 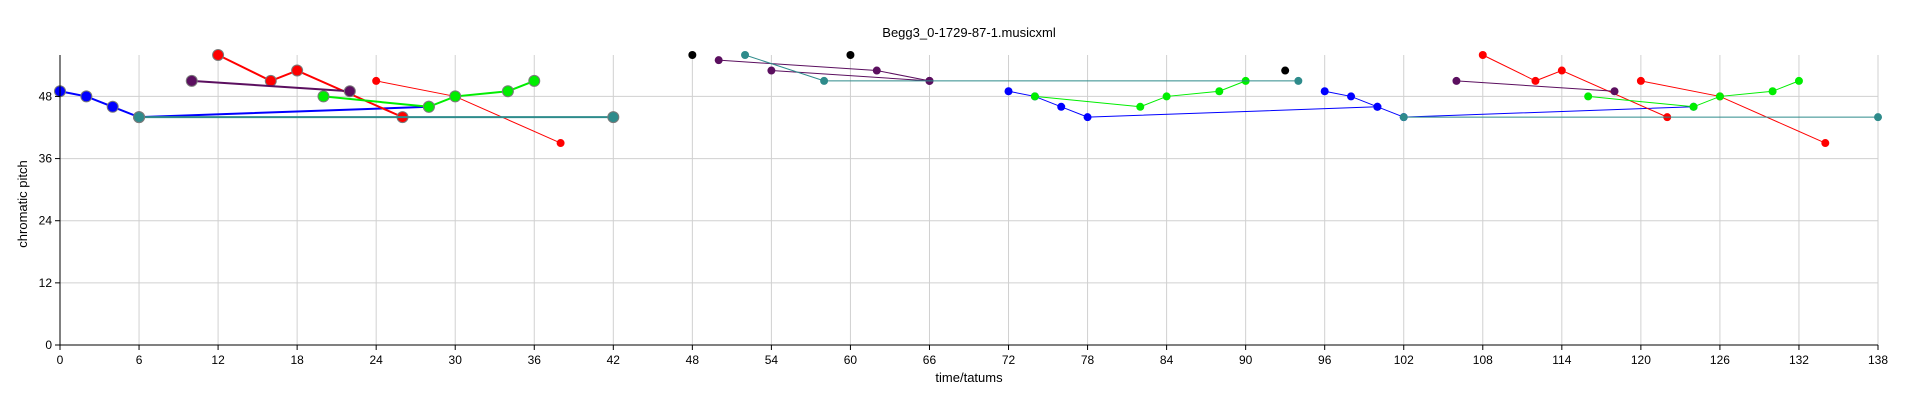 What do you see at coordinates (46, 96) in the screenshot?
I see `y-tick-label: 48` at bounding box center [46, 96].